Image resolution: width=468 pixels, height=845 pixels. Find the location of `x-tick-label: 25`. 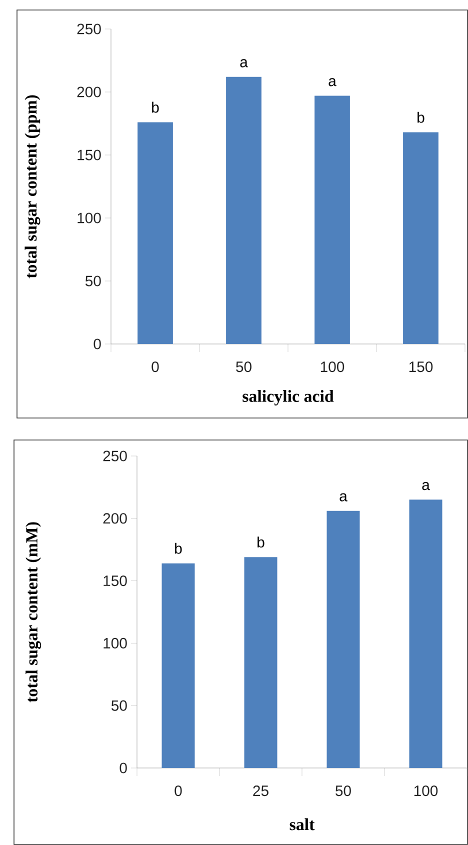

x-tick-label: 25 is located at coordinates (260, 791).